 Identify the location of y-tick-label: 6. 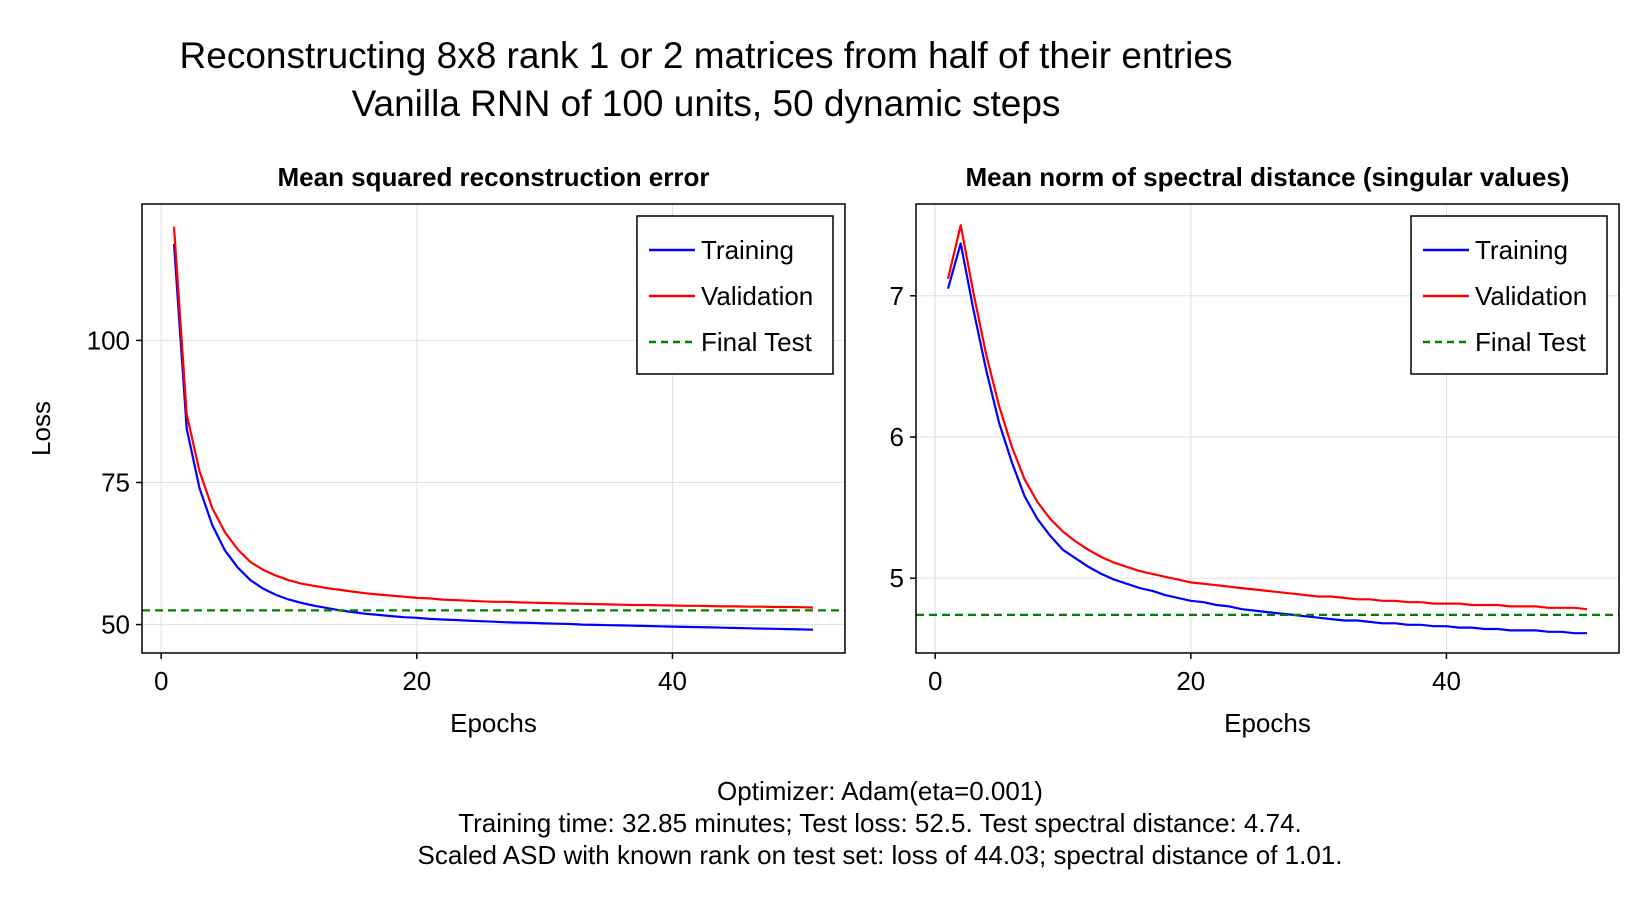
(897, 437).